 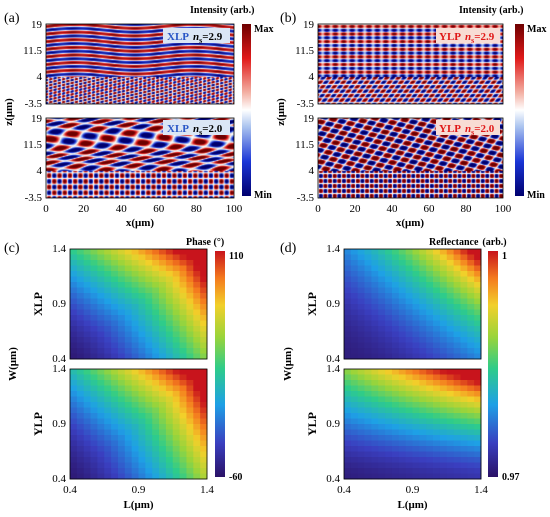 I want to click on tag-b-bot-nval: =2.0, so click(x=484, y=129).